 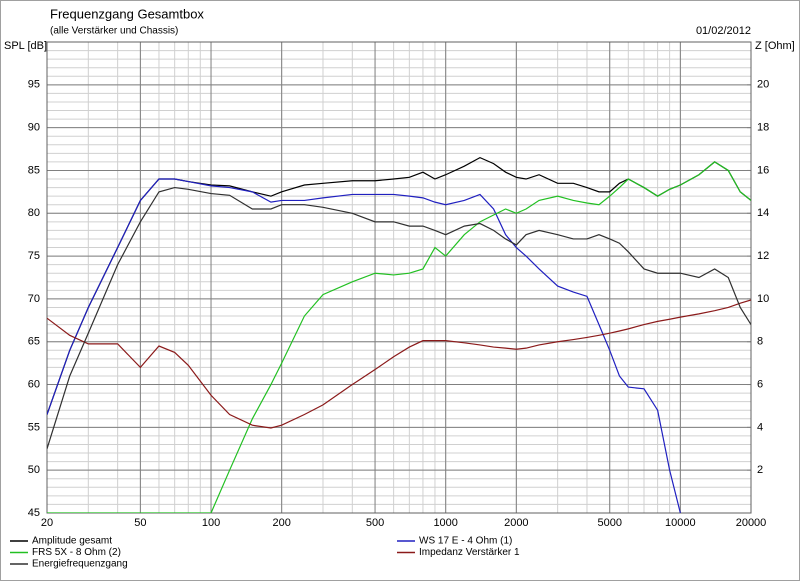 I want to click on x-tick-label: 10000, so click(x=680, y=523).